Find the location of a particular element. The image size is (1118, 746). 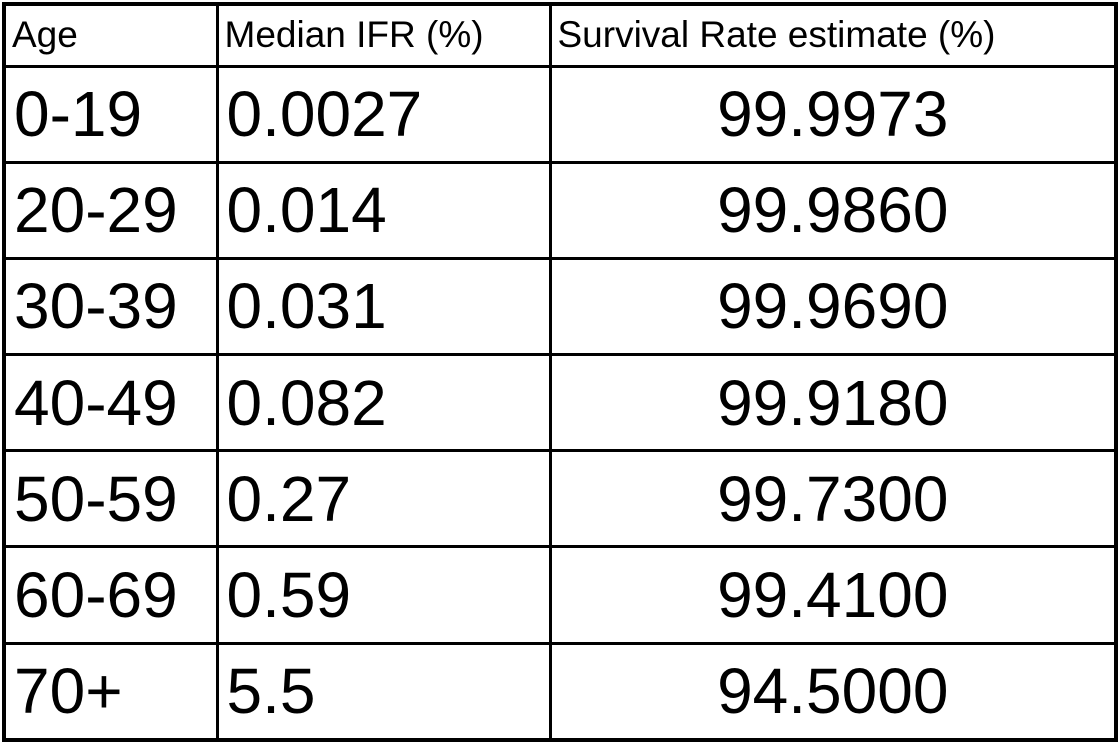

cell-median-ifr: 5.5 is located at coordinates (383, 691).